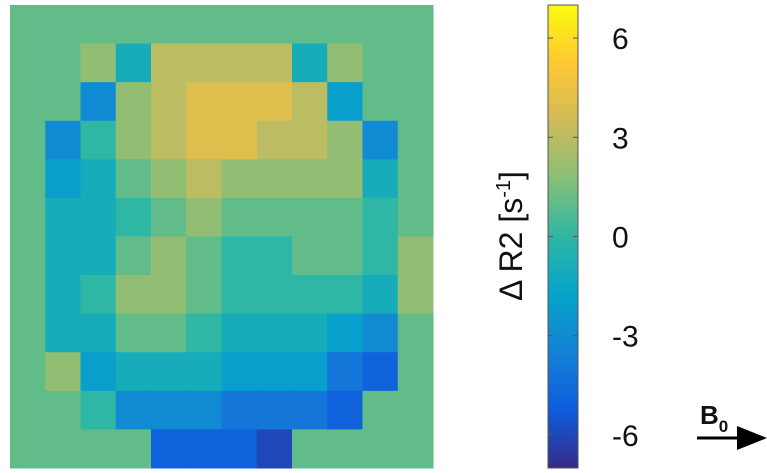 This screenshot has width=767, height=473. I want to click on tick-label: 0, so click(620, 238).